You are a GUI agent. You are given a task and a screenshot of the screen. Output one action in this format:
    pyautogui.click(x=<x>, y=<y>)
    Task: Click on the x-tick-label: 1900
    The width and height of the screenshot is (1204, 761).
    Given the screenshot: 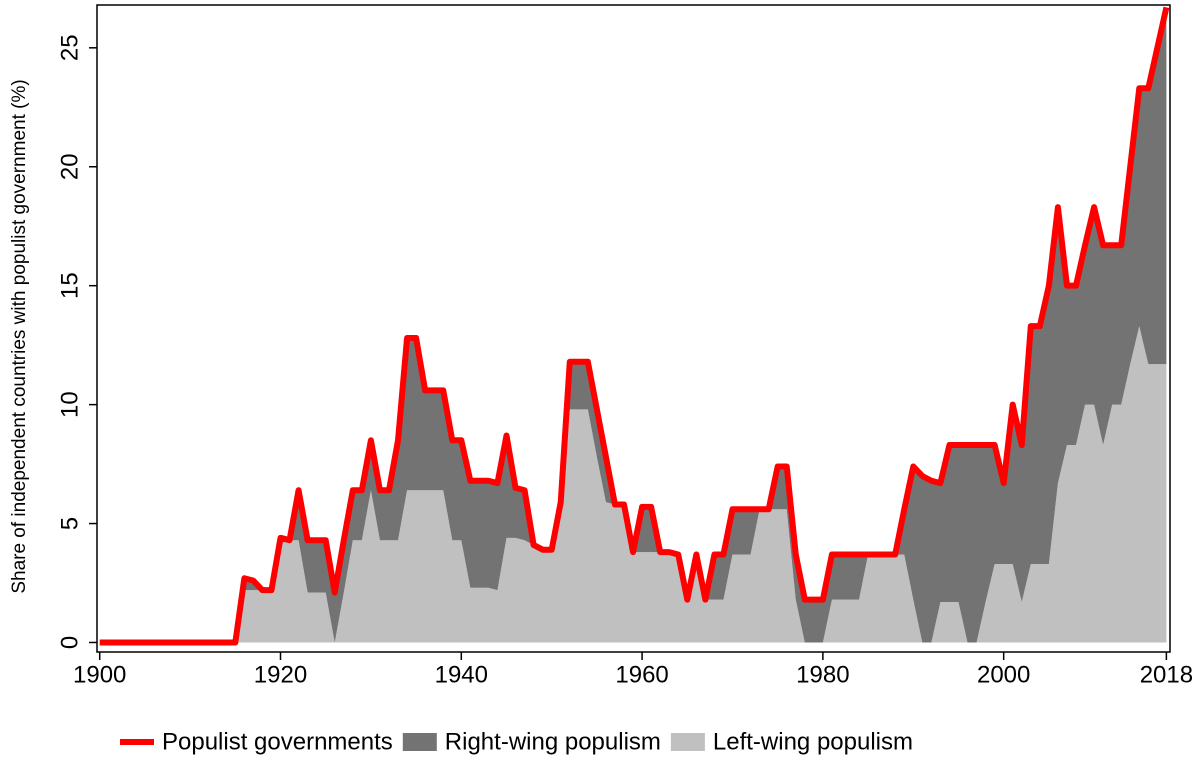 What is the action you would take?
    pyautogui.click(x=99, y=674)
    